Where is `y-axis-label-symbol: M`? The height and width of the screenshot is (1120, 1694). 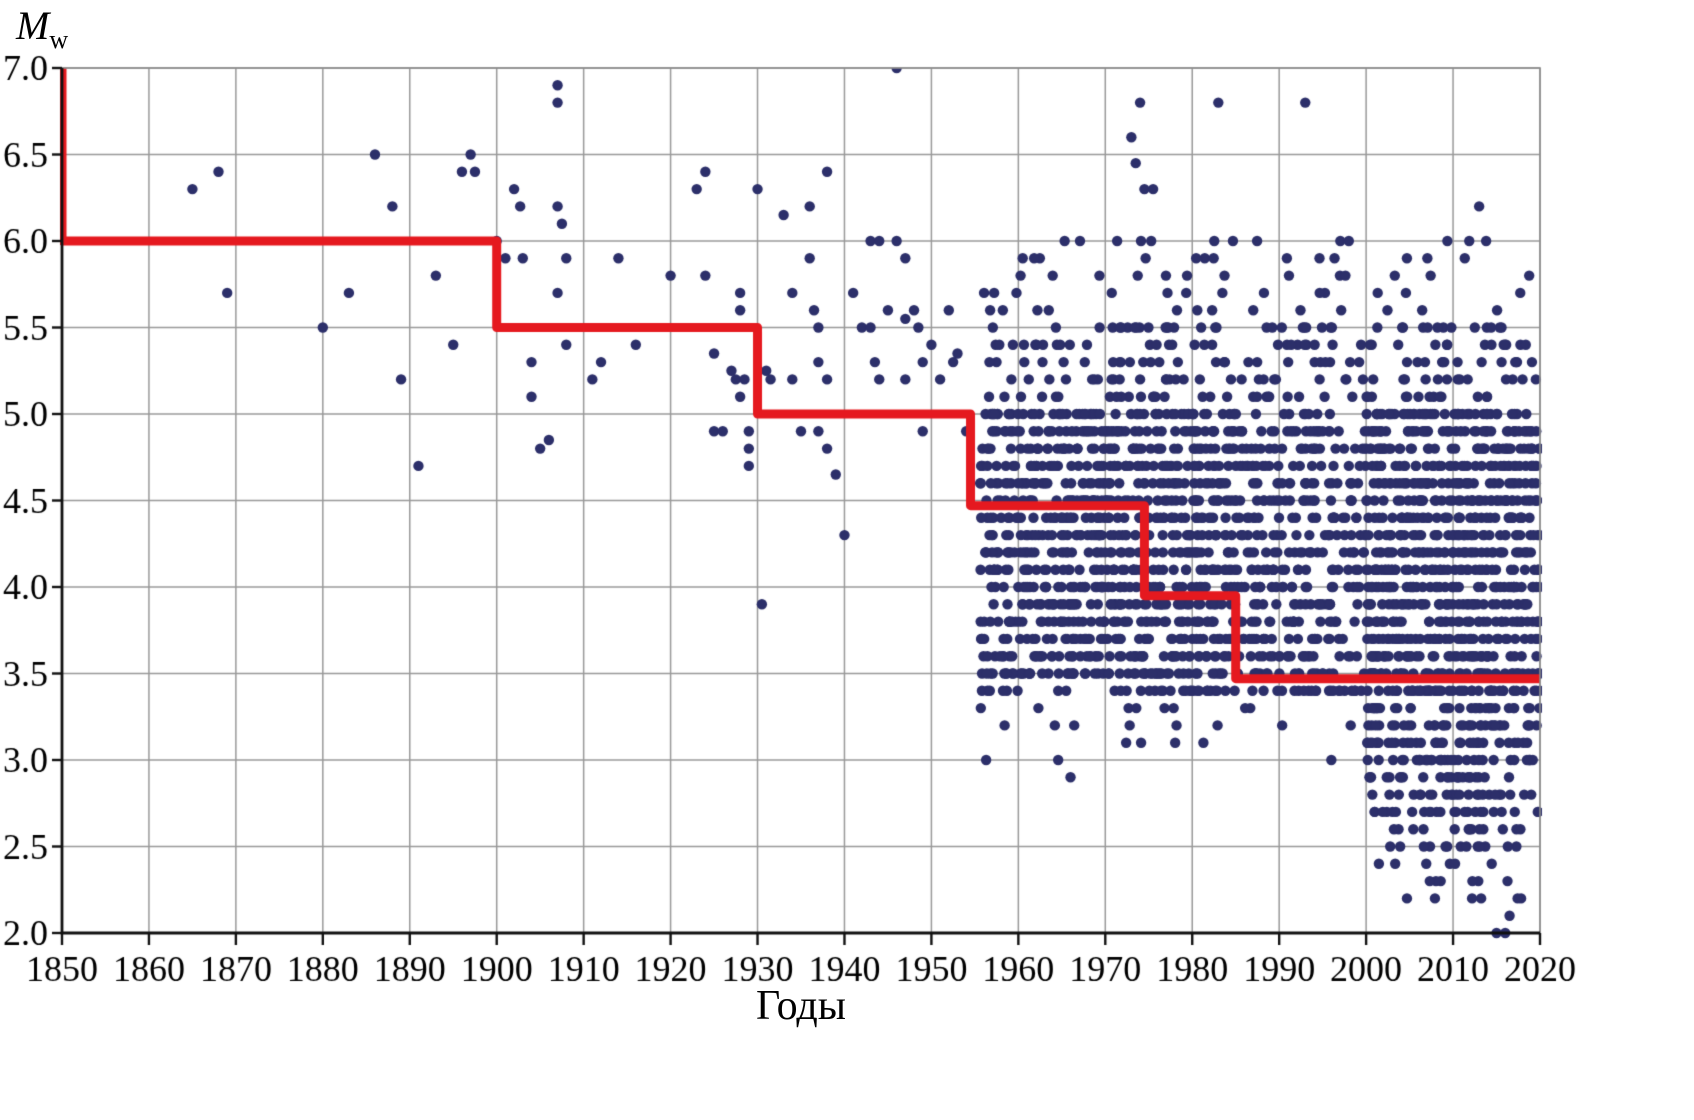
y-axis-label-symbol: M is located at coordinates (33, 25).